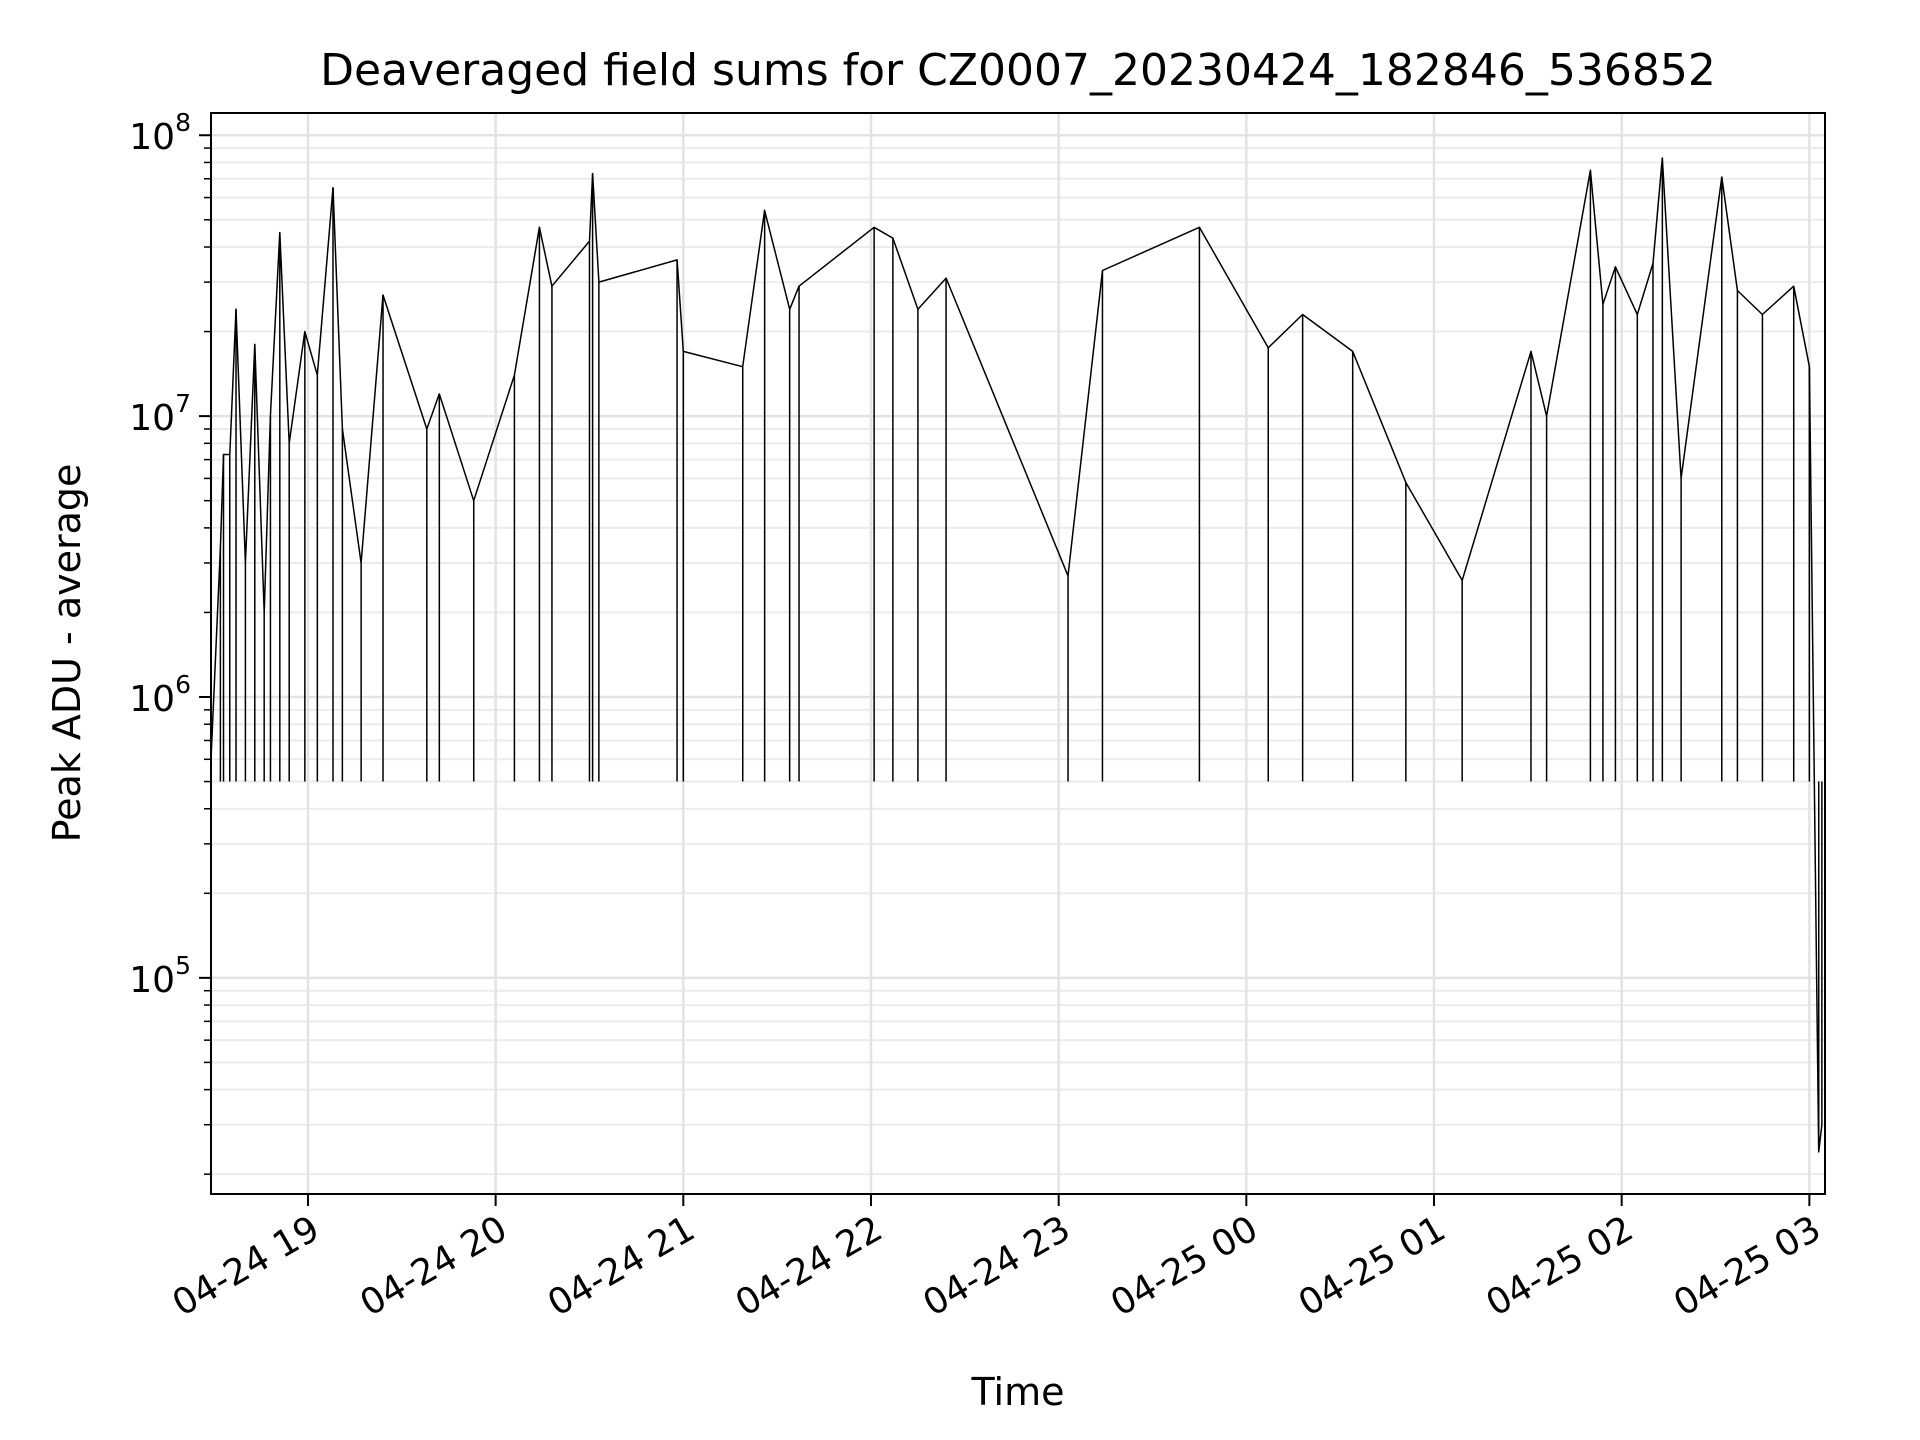  Describe the element at coordinates (170, 641) in the screenshot. I see `y-axis: 10⁵ 10⁶ 10⁷ 10⁸` at that location.